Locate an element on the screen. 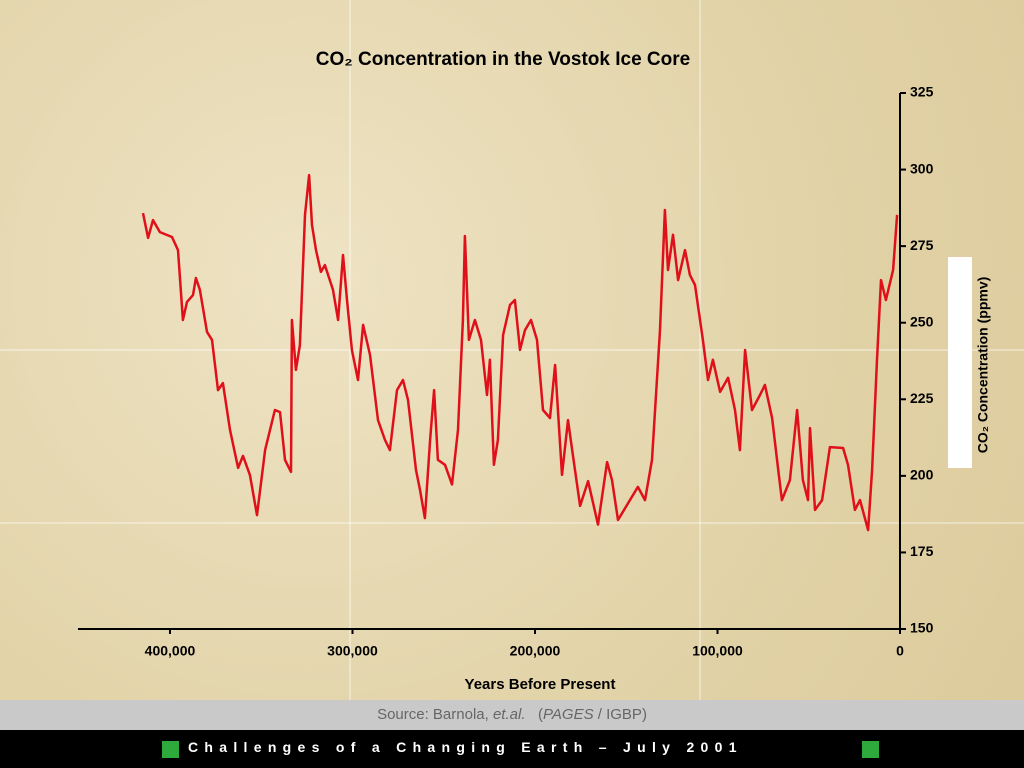 The height and width of the screenshot is (768, 1024). label-box is located at coordinates (960, 362).